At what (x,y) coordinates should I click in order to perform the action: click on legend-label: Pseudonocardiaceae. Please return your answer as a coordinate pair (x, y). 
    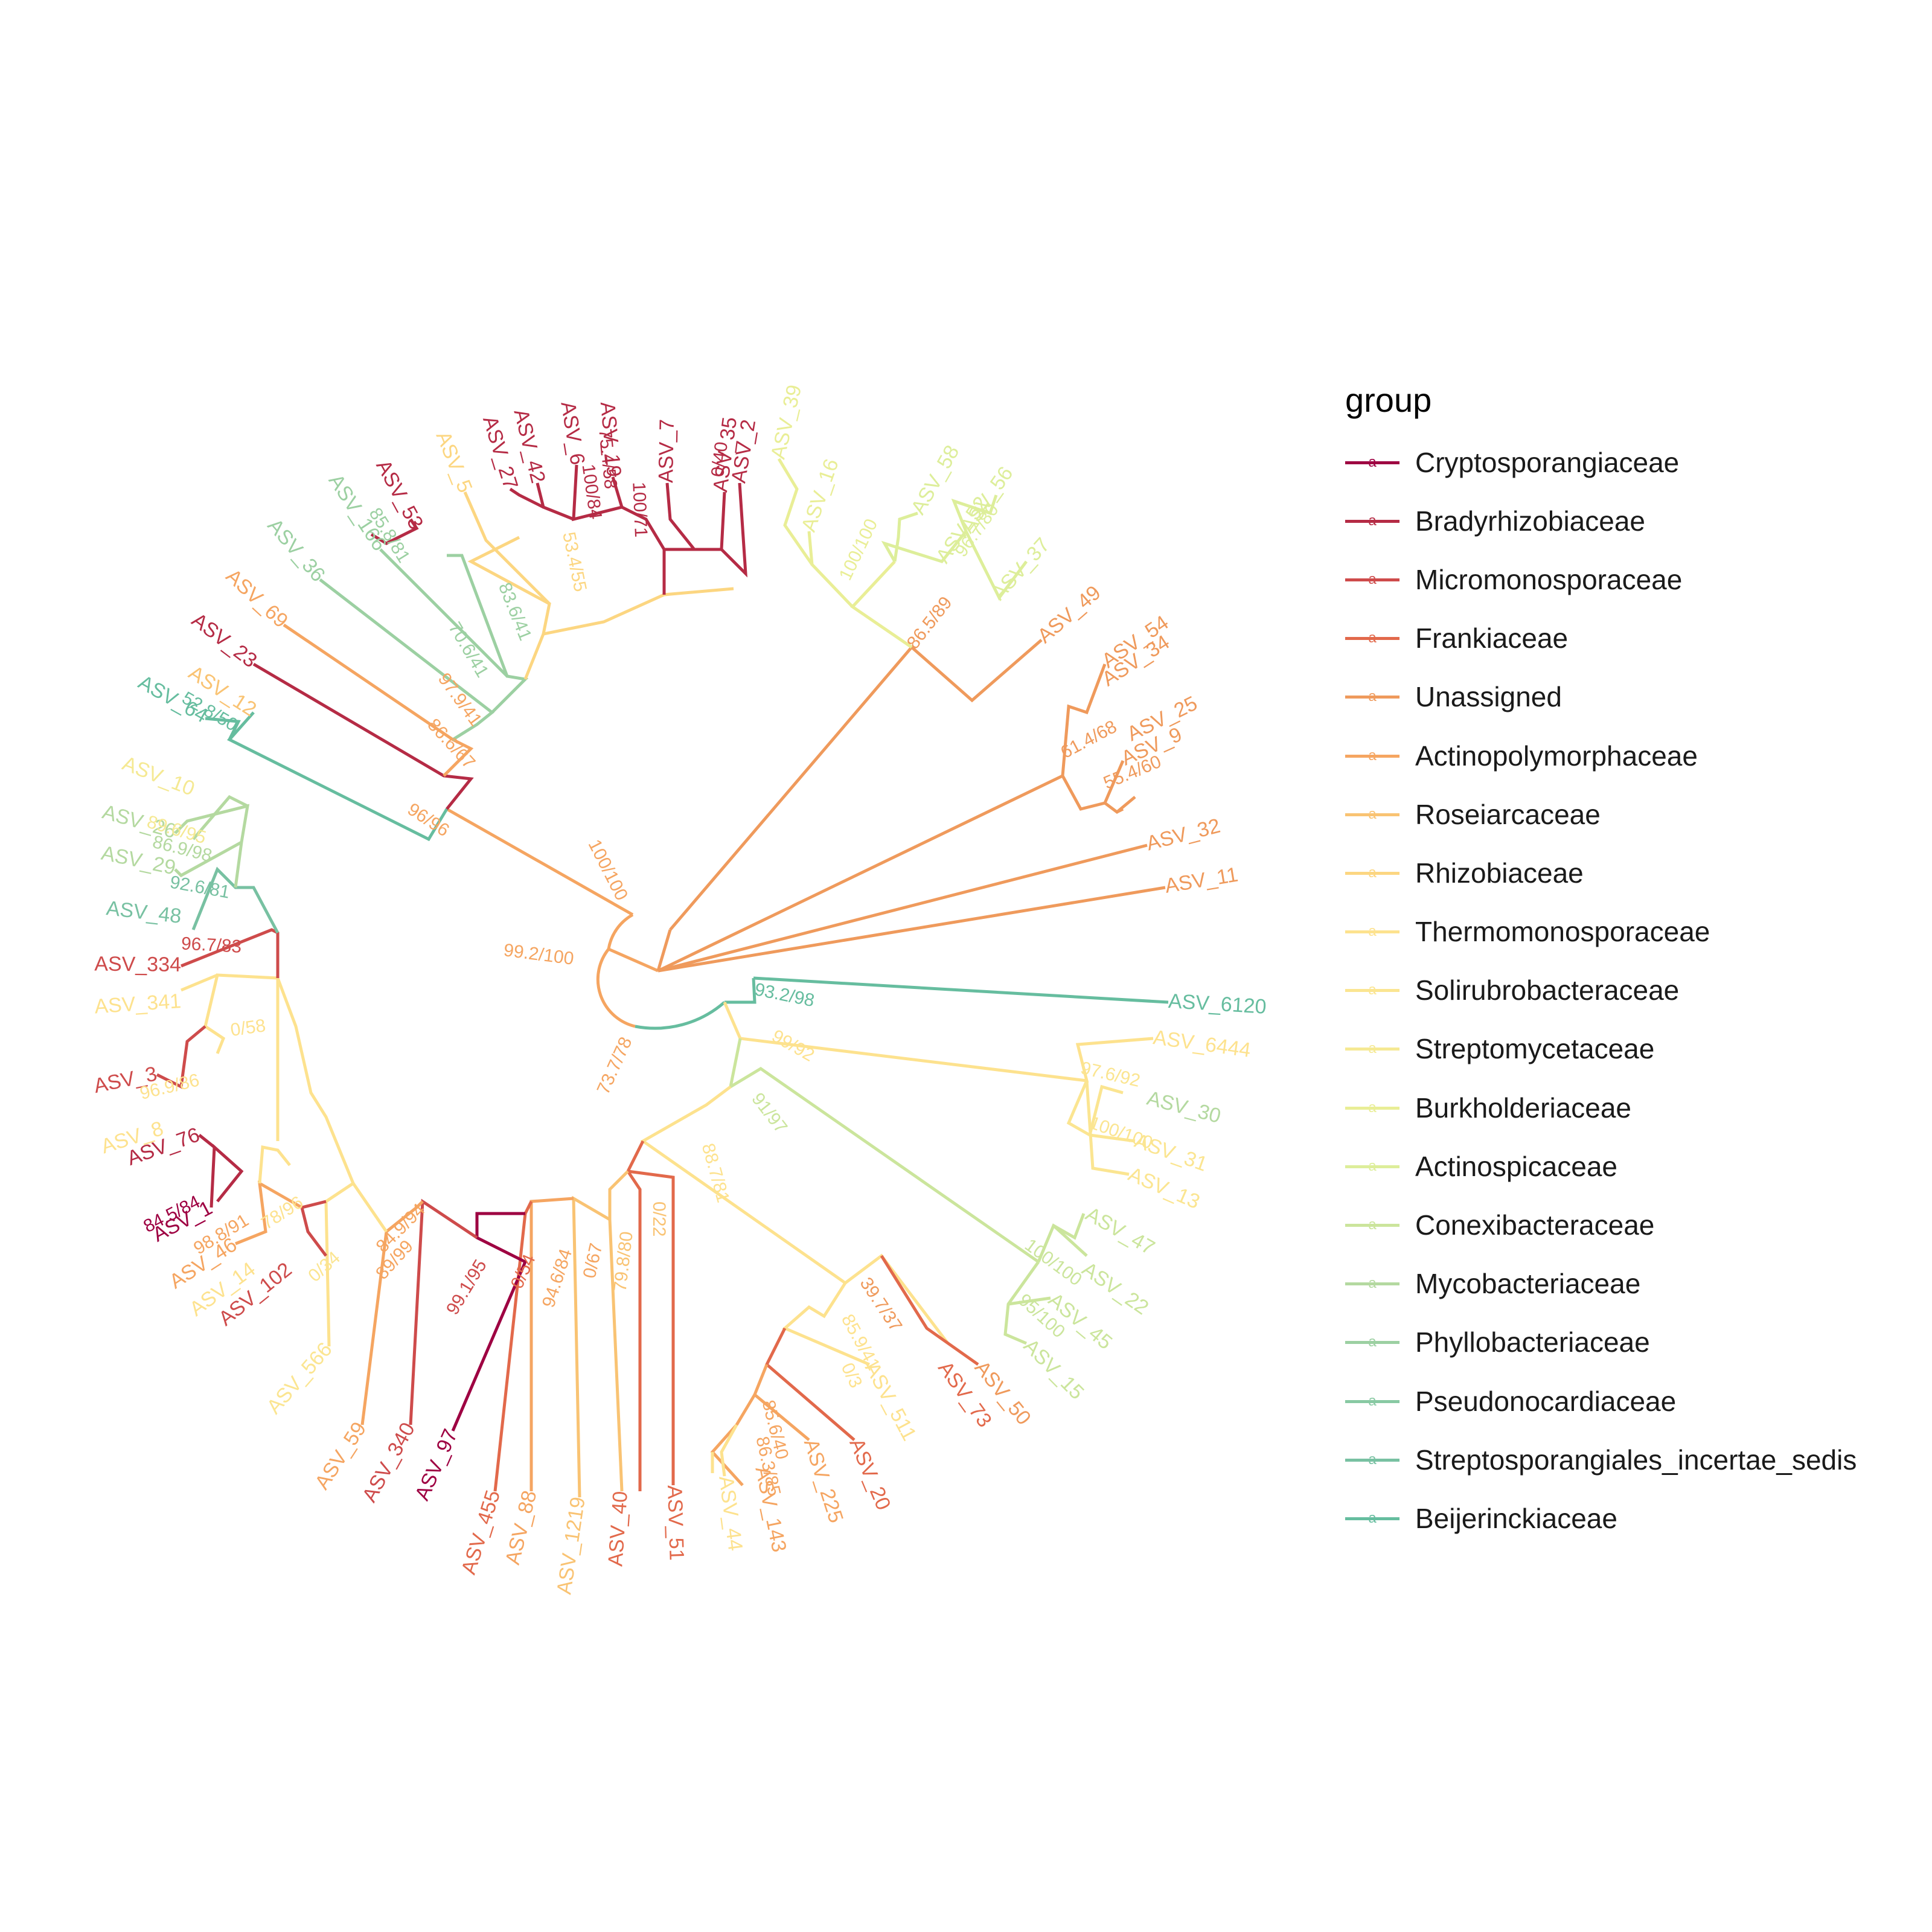
    Looking at the image, I should click on (1546, 1401).